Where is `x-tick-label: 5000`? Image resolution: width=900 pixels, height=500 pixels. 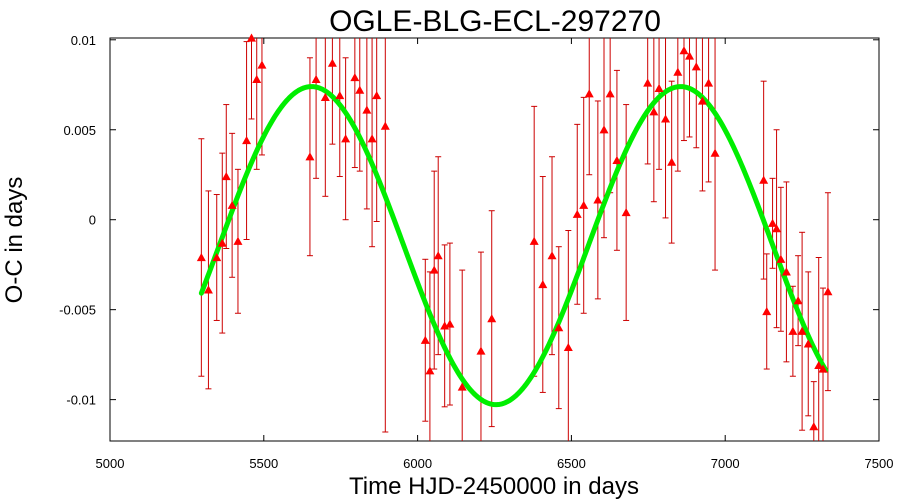 x-tick-label: 5000 is located at coordinates (110, 463).